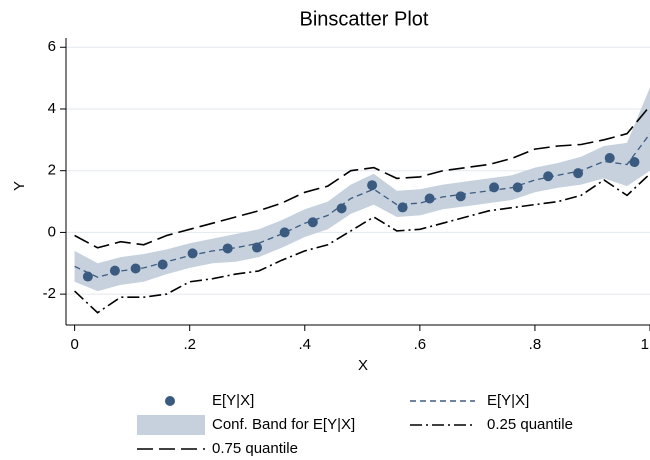  I want to click on x-tick-label: 1, so click(645, 344).